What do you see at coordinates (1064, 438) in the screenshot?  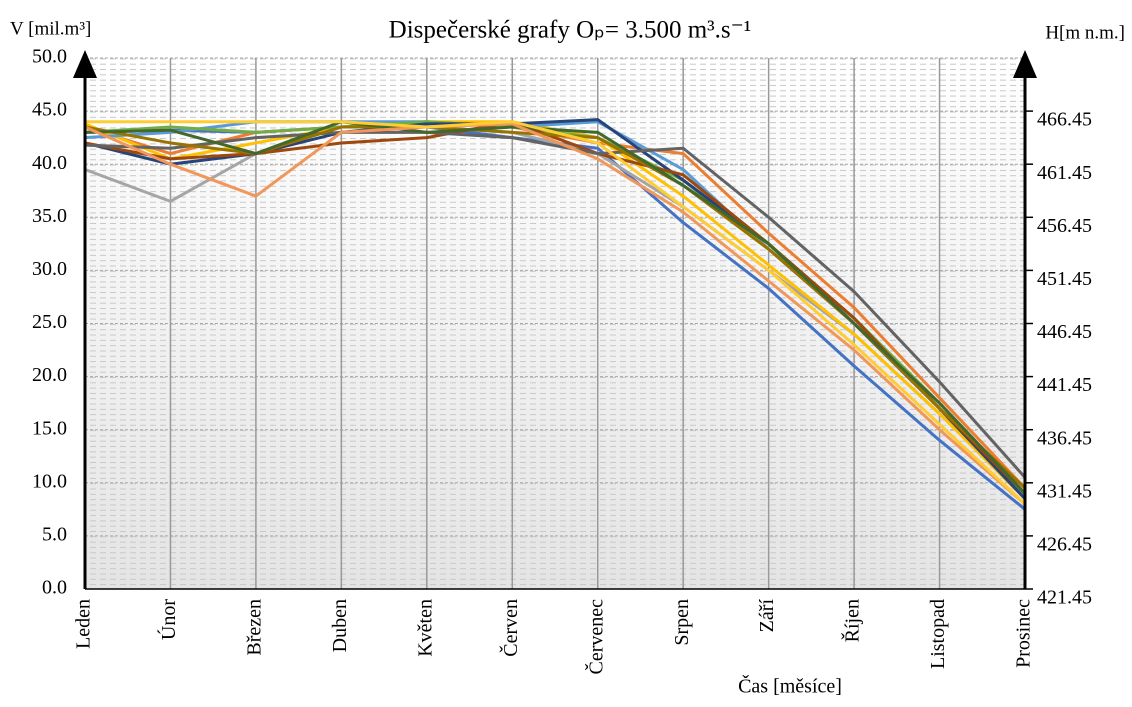 I see `y2-tick-label: 436.45` at bounding box center [1064, 438].